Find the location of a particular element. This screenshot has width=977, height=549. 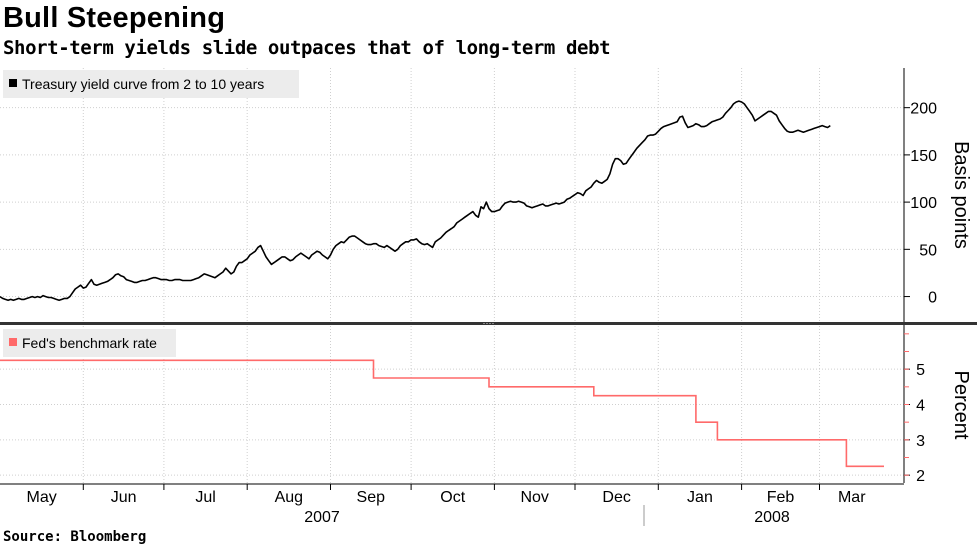

bottom-y-tick-label: 2 is located at coordinates (920, 476).